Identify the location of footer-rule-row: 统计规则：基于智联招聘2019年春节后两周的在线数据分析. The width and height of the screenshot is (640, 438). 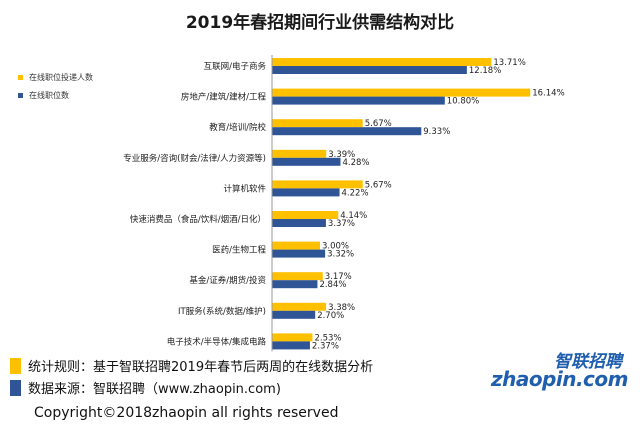
(191, 365).